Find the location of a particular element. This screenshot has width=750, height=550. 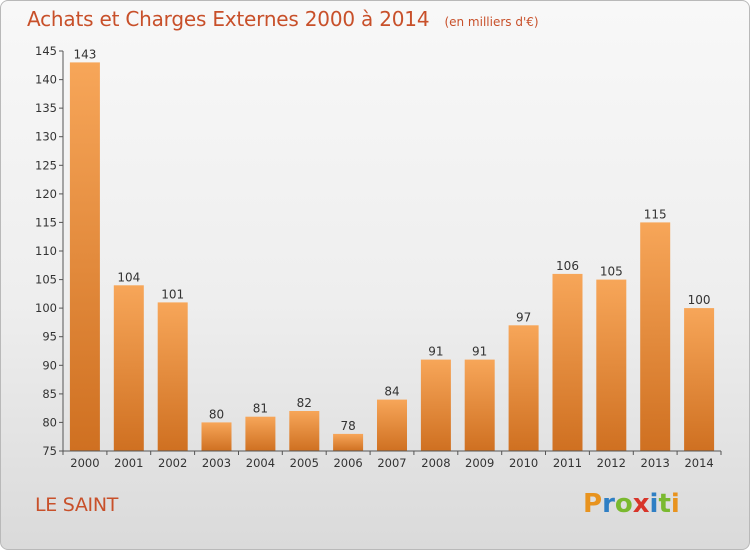

x-tick-label-2013: 2013 is located at coordinates (655, 463).